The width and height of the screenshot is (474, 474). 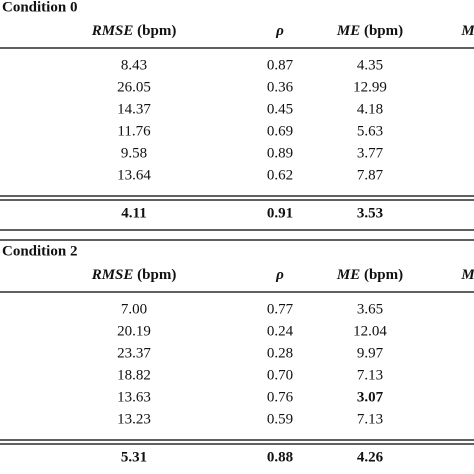 I want to click on cell: 0.28, so click(x=280, y=353).